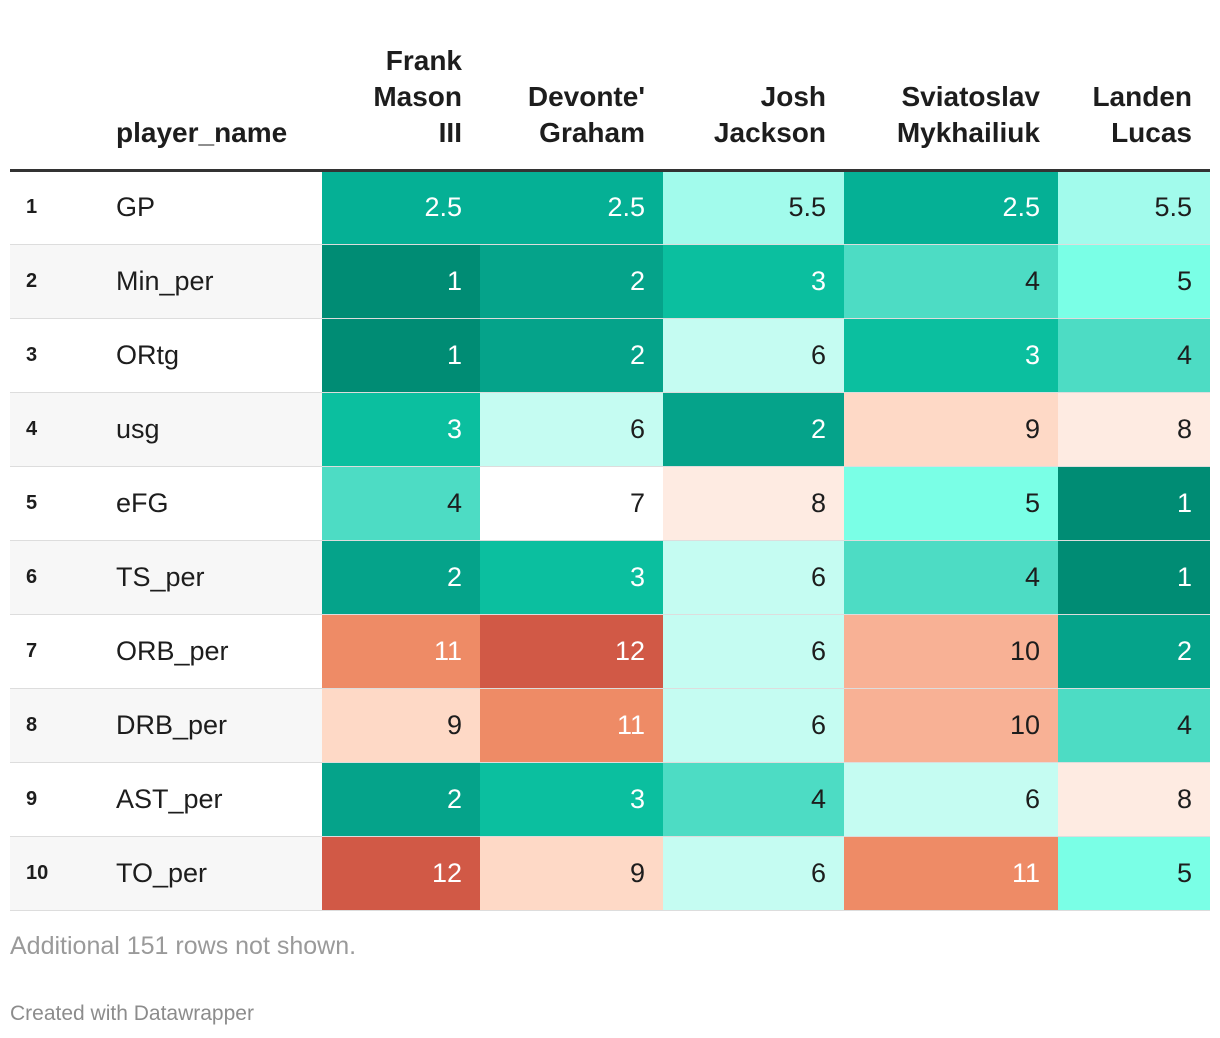 The height and width of the screenshot is (1038, 1220). Describe the element at coordinates (63, 725) in the screenshot. I see `row-index: 8` at that location.